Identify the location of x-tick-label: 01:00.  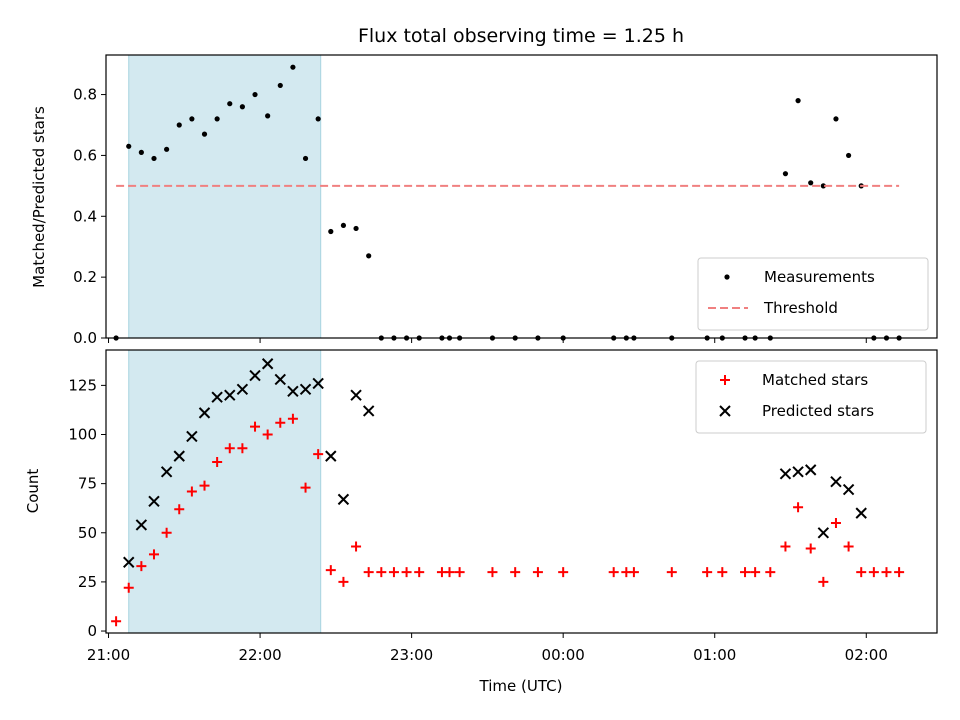
(714, 655).